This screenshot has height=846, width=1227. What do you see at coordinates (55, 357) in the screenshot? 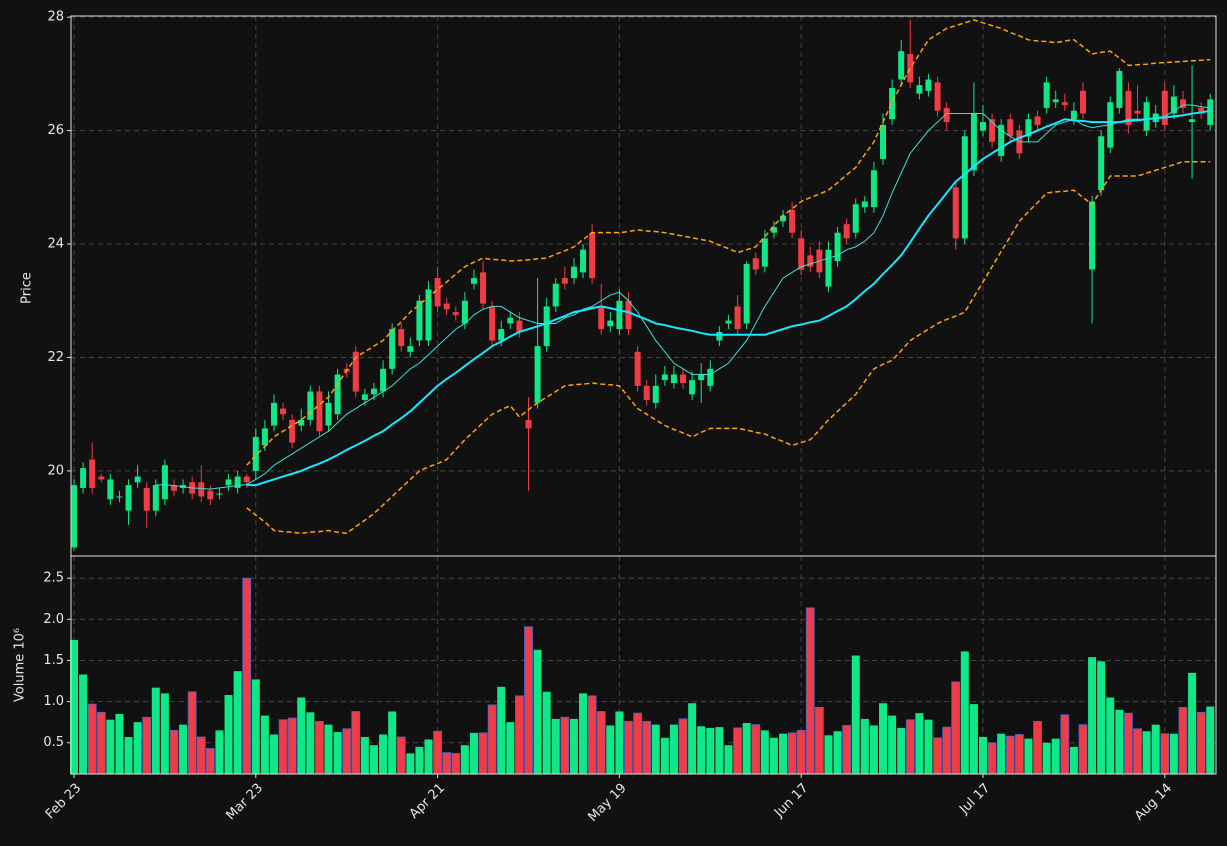
I see `y-tick-label: 22` at bounding box center [55, 357].